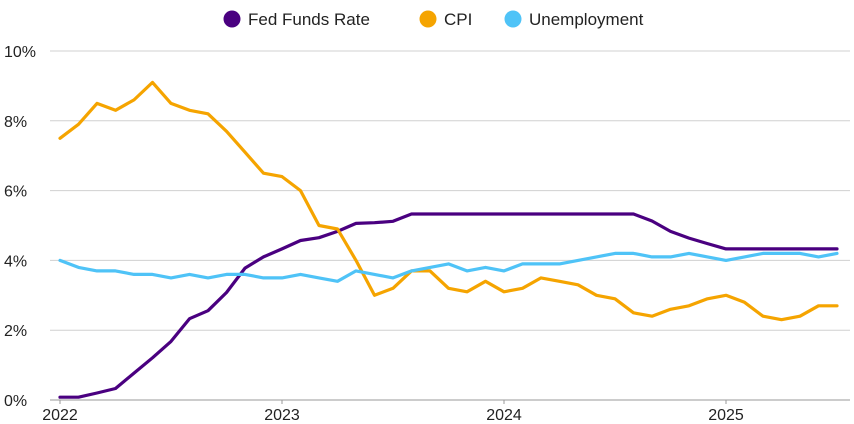 The width and height of the screenshot is (854, 424). I want to click on x-tick-label: 2024, so click(504, 415).